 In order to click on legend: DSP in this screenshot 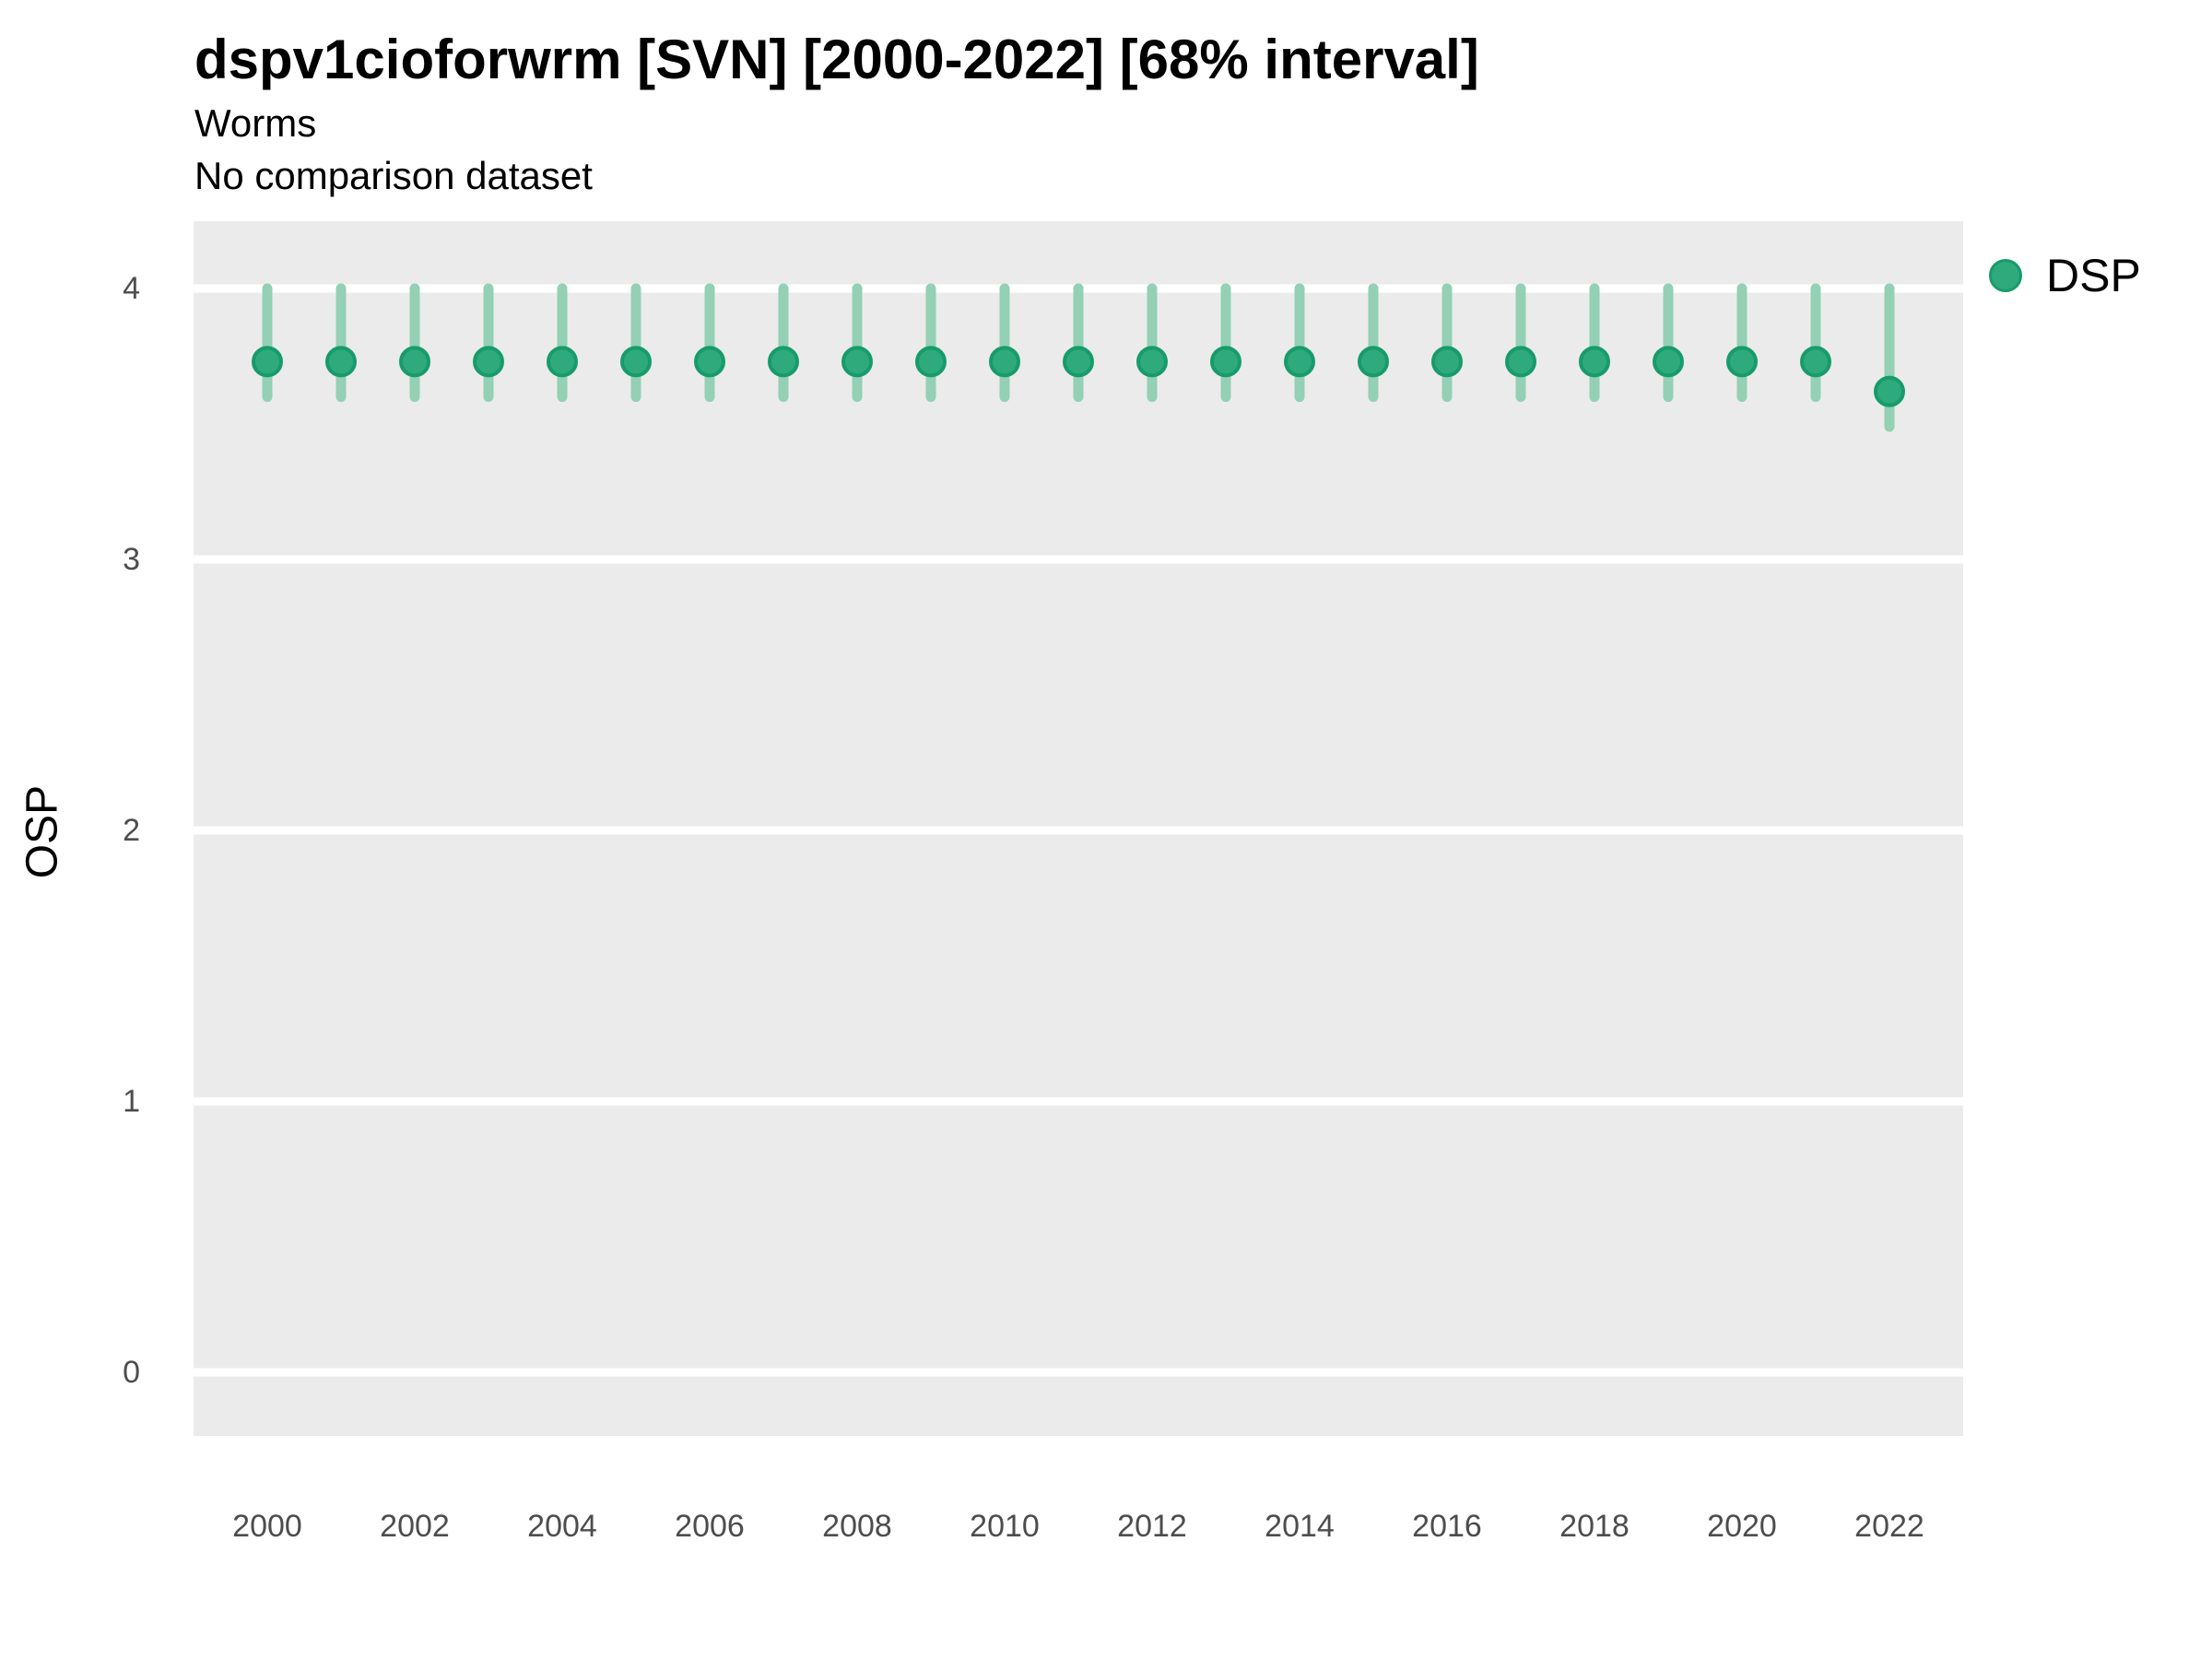, I will do `click(2065, 275)`.